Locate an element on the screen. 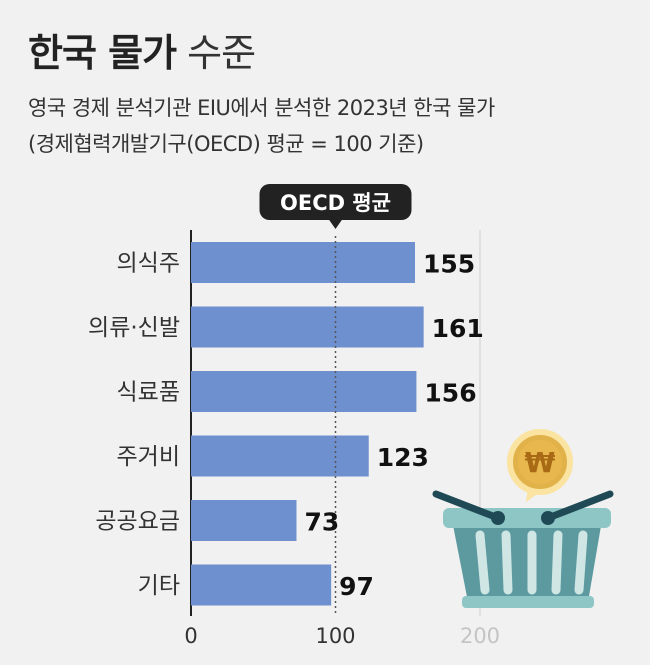 This screenshot has width=650, height=665. category-label: 주거비 is located at coordinates (148, 457).